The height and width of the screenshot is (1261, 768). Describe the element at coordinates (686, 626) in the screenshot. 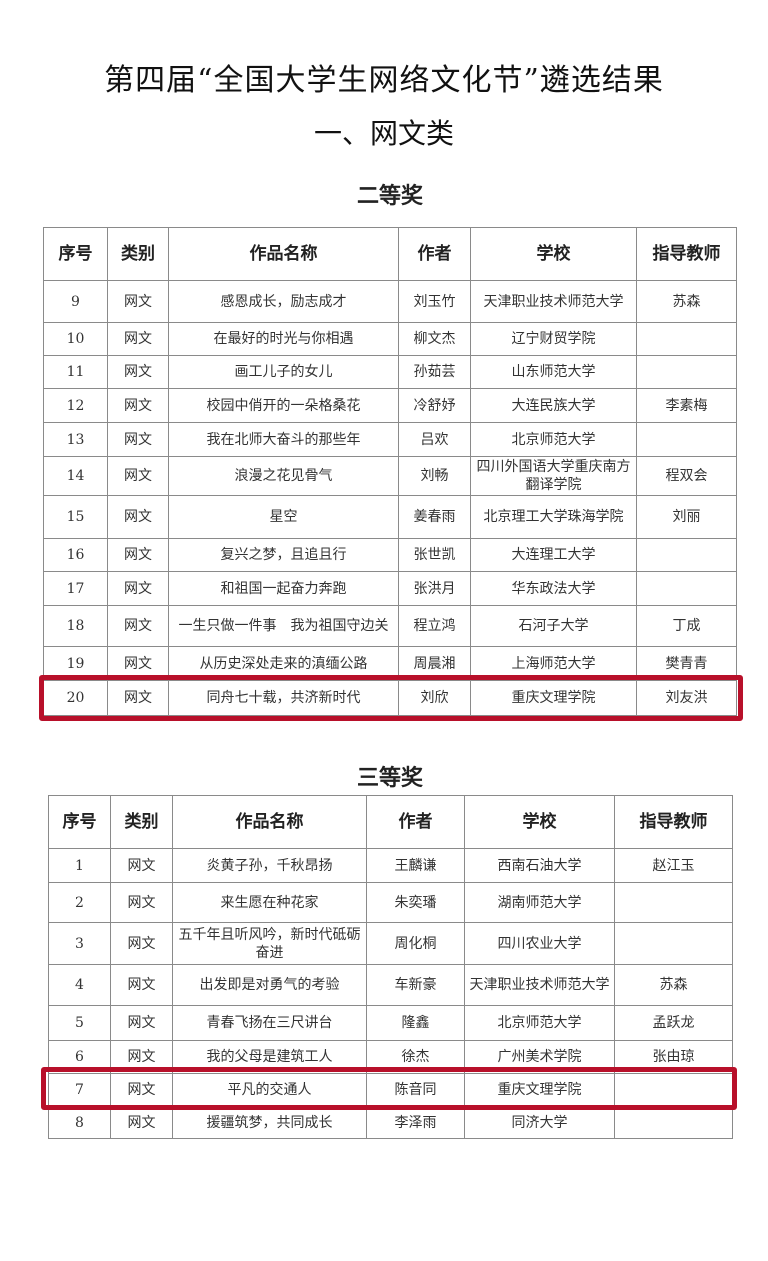

I see `cell-advisor: 丁成` at that location.